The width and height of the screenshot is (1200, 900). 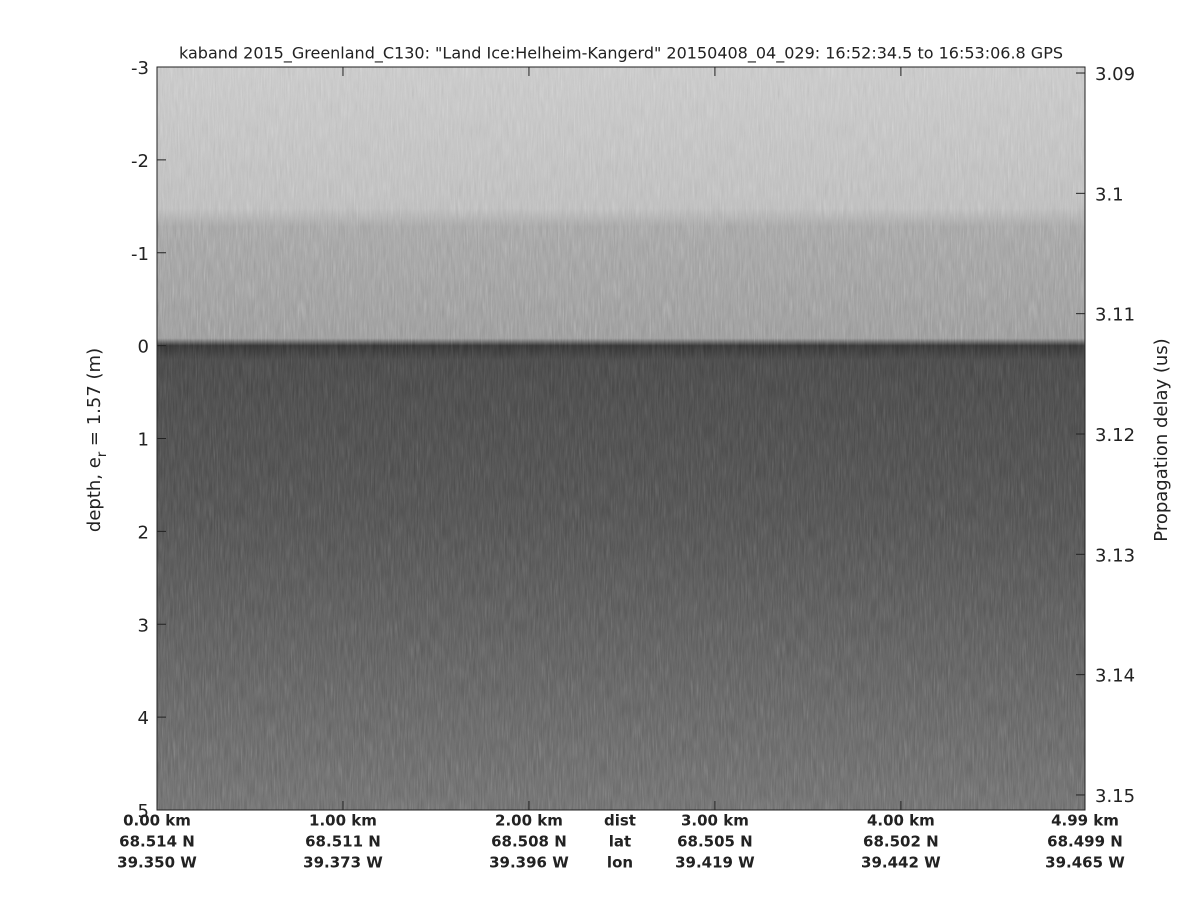 What do you see at coordinates (1115, 796) in the screenshot?
I see `y2-tick-label: 3.15` at bounding box center [1115, 796].